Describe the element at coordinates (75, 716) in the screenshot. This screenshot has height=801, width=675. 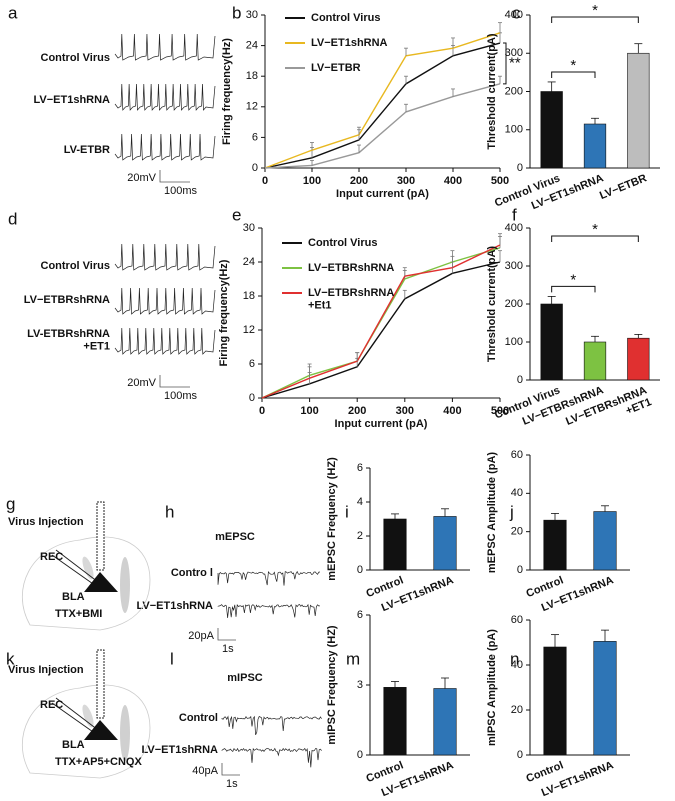
I see `recording-electrode` at that location.